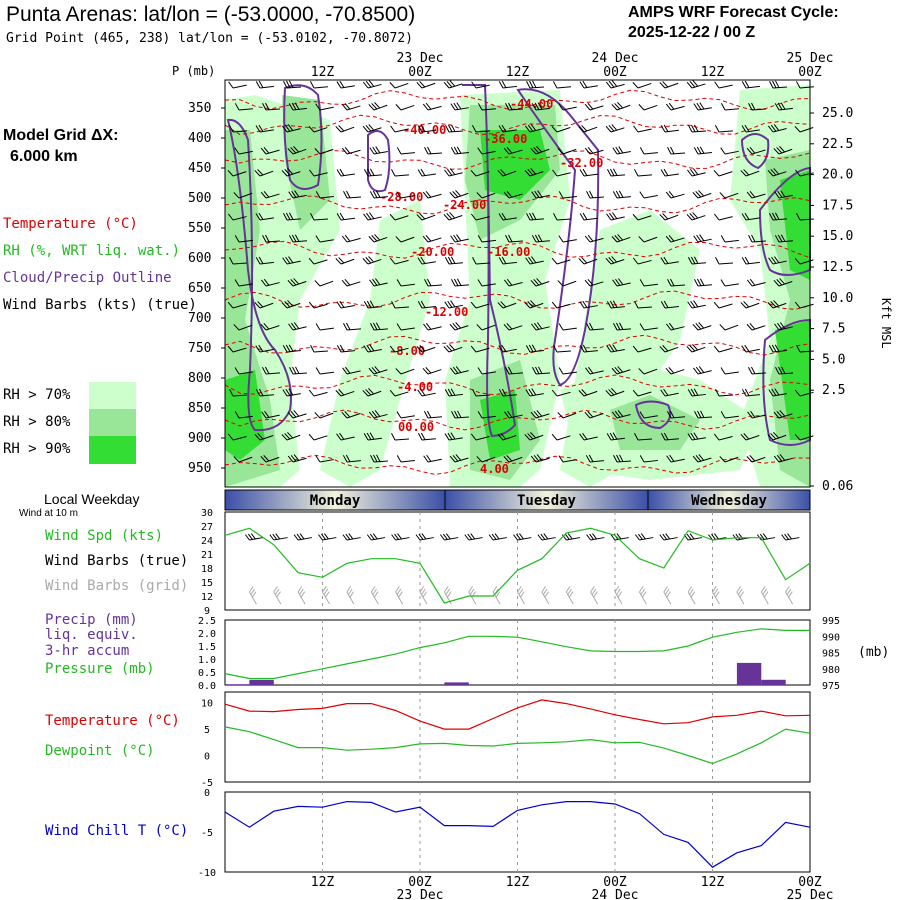 The width and height of the screenshot is (900, 900). What do you see at coordinates (494, 469) in the screenshot?
I see `isotherm-label: 4.00` at bounding box center [494, 469].